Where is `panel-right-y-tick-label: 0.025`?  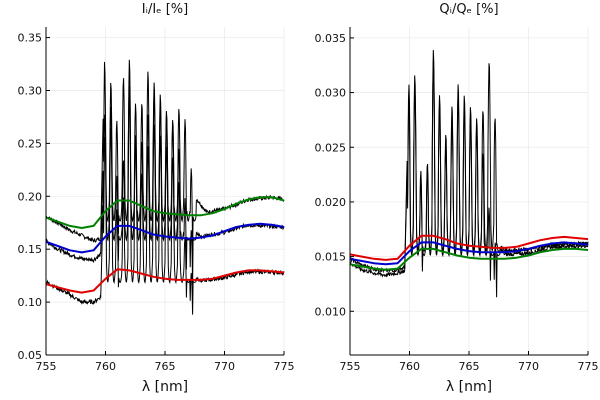 panel-right-y-tick-label: 0.025 is located at coordinates (331, 147).